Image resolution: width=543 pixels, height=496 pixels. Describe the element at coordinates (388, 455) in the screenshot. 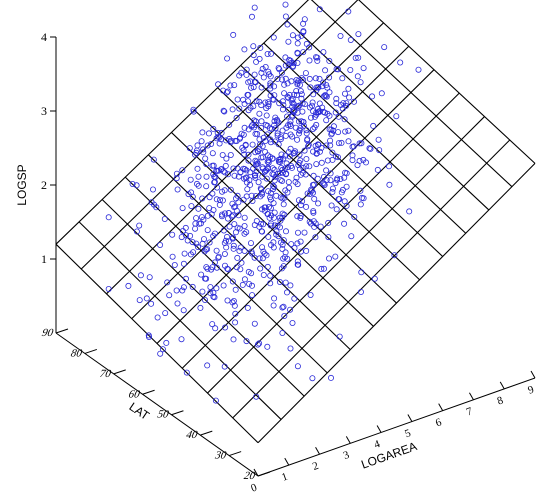

I see `logarea-axis-title: LOGAREA` at that location.